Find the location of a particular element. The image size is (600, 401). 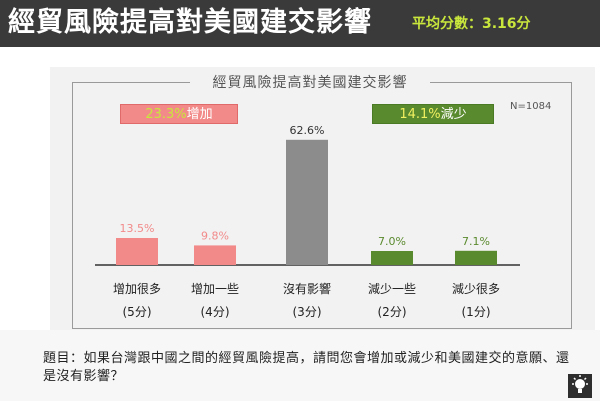

page-title: 經貿風險提高對美國建交影響 is located at coordinates (190, 22).